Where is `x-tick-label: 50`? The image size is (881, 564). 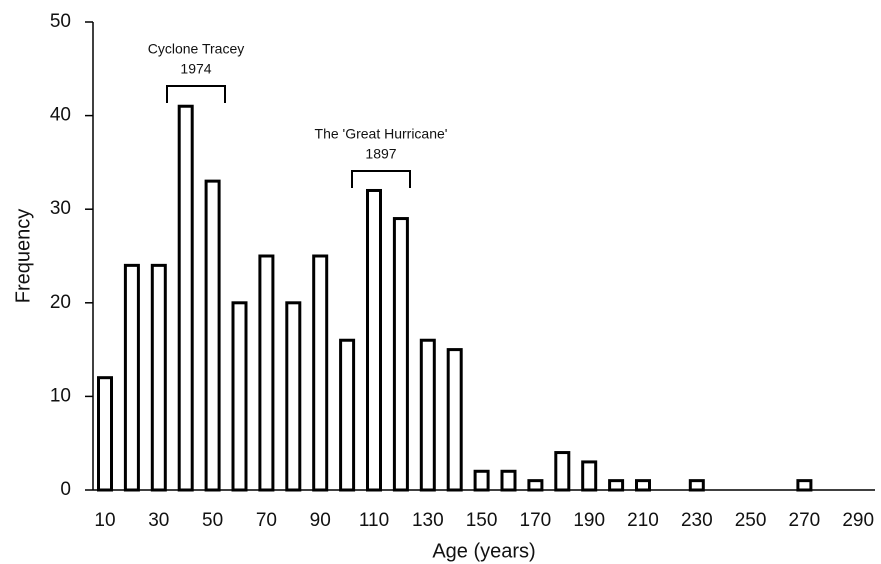 x-tick-label: 50 is located at coordinates (212, 520).